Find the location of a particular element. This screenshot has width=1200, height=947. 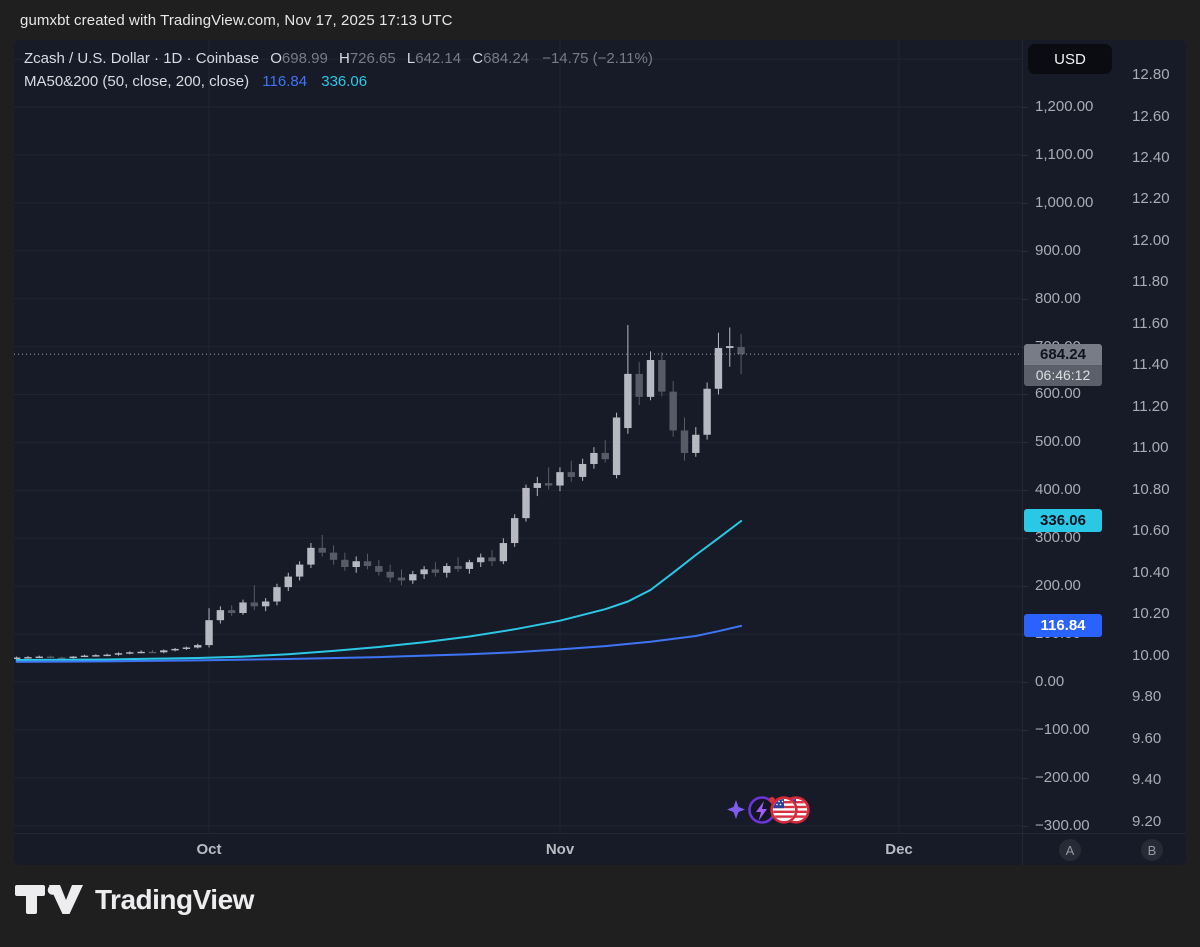

time-axis: A B Oct Nov Dec is located at coordinates (600, 849).